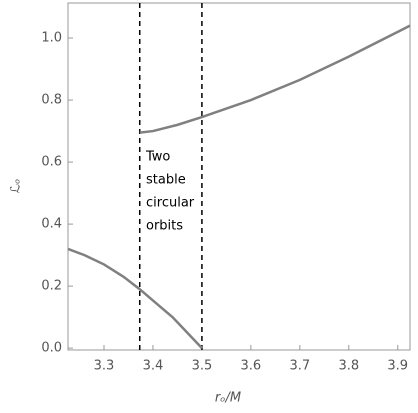  I want to click on y-tick-label: 0.6, so click(51, 162).